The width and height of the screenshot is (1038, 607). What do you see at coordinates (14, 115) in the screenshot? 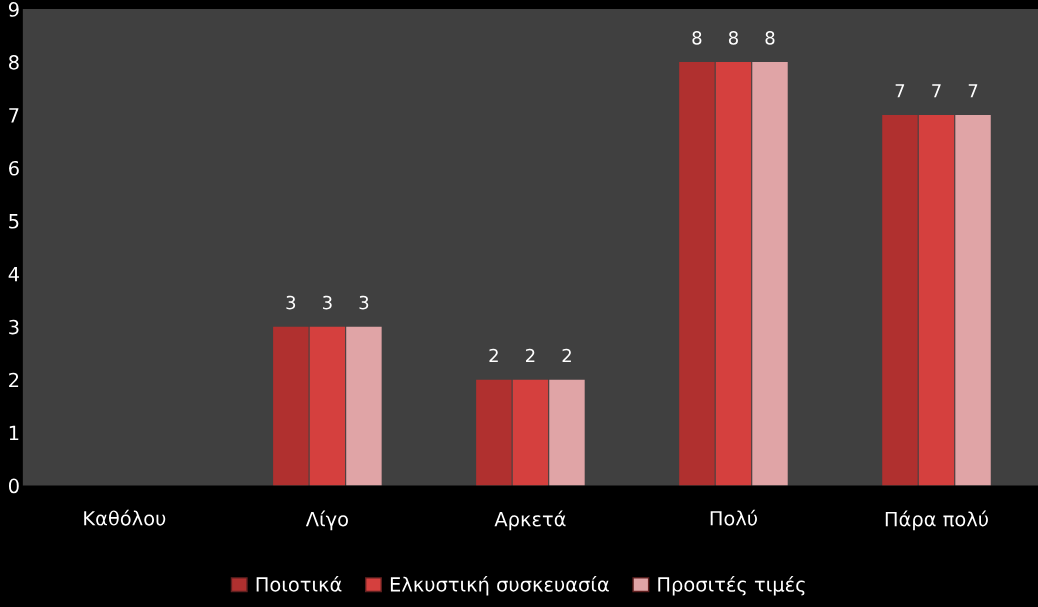
I see `y-tick-label: 7` at bounding box center [14, 115].